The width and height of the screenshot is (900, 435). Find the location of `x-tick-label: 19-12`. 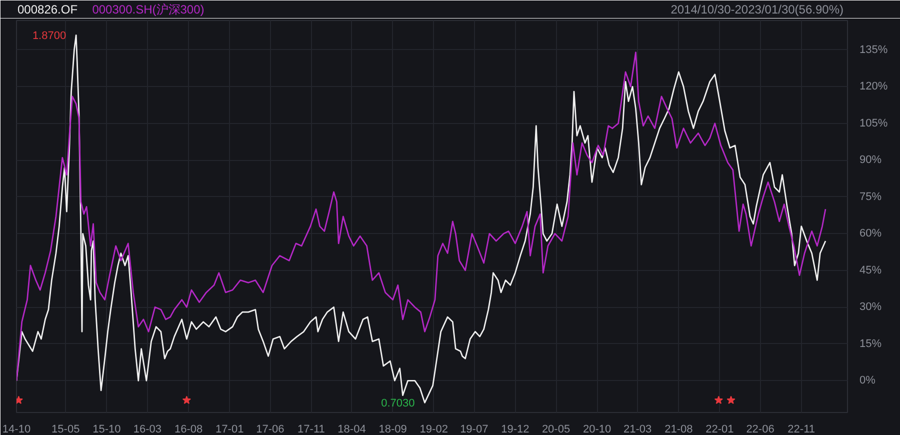

x-tick-label: 19-12 is located at coordinates (515, 429).